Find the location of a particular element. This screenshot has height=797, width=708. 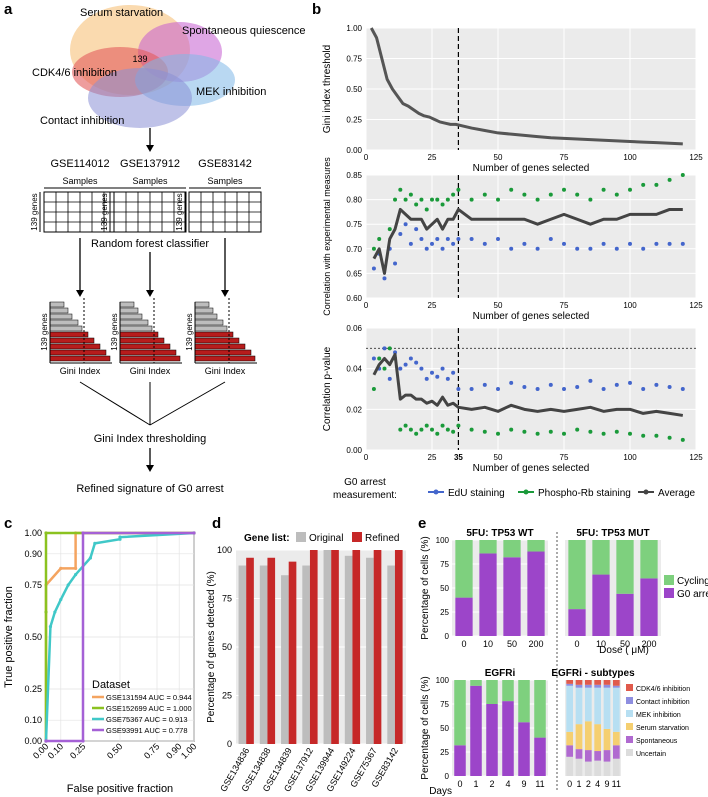

y-tick-label: 25 is located at coordinates (444, 612).